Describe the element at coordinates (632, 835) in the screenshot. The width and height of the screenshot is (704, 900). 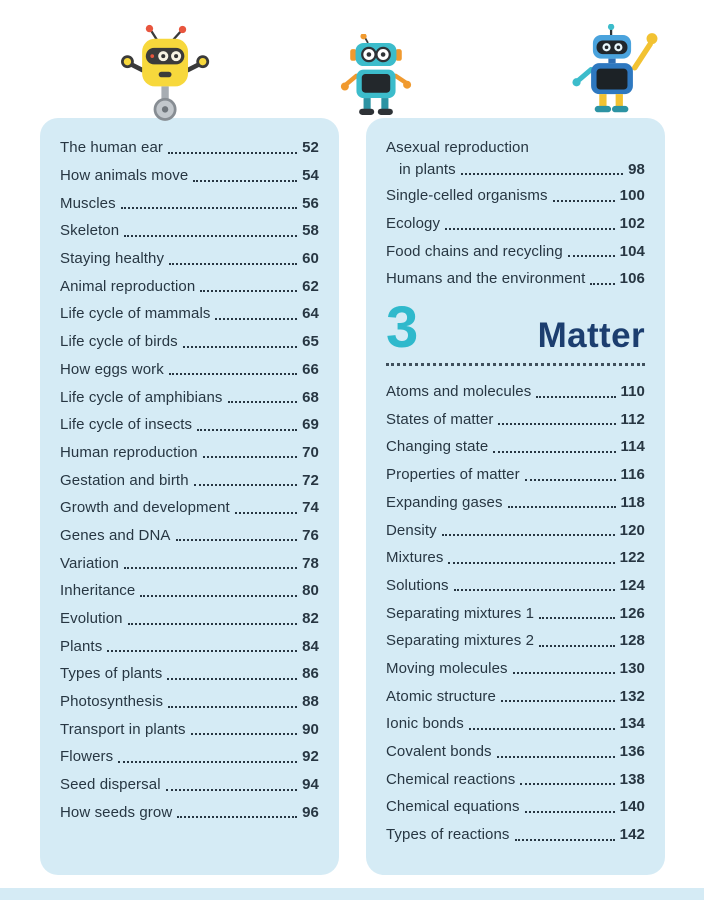
I see `toc-entry-page: 142` at that location.